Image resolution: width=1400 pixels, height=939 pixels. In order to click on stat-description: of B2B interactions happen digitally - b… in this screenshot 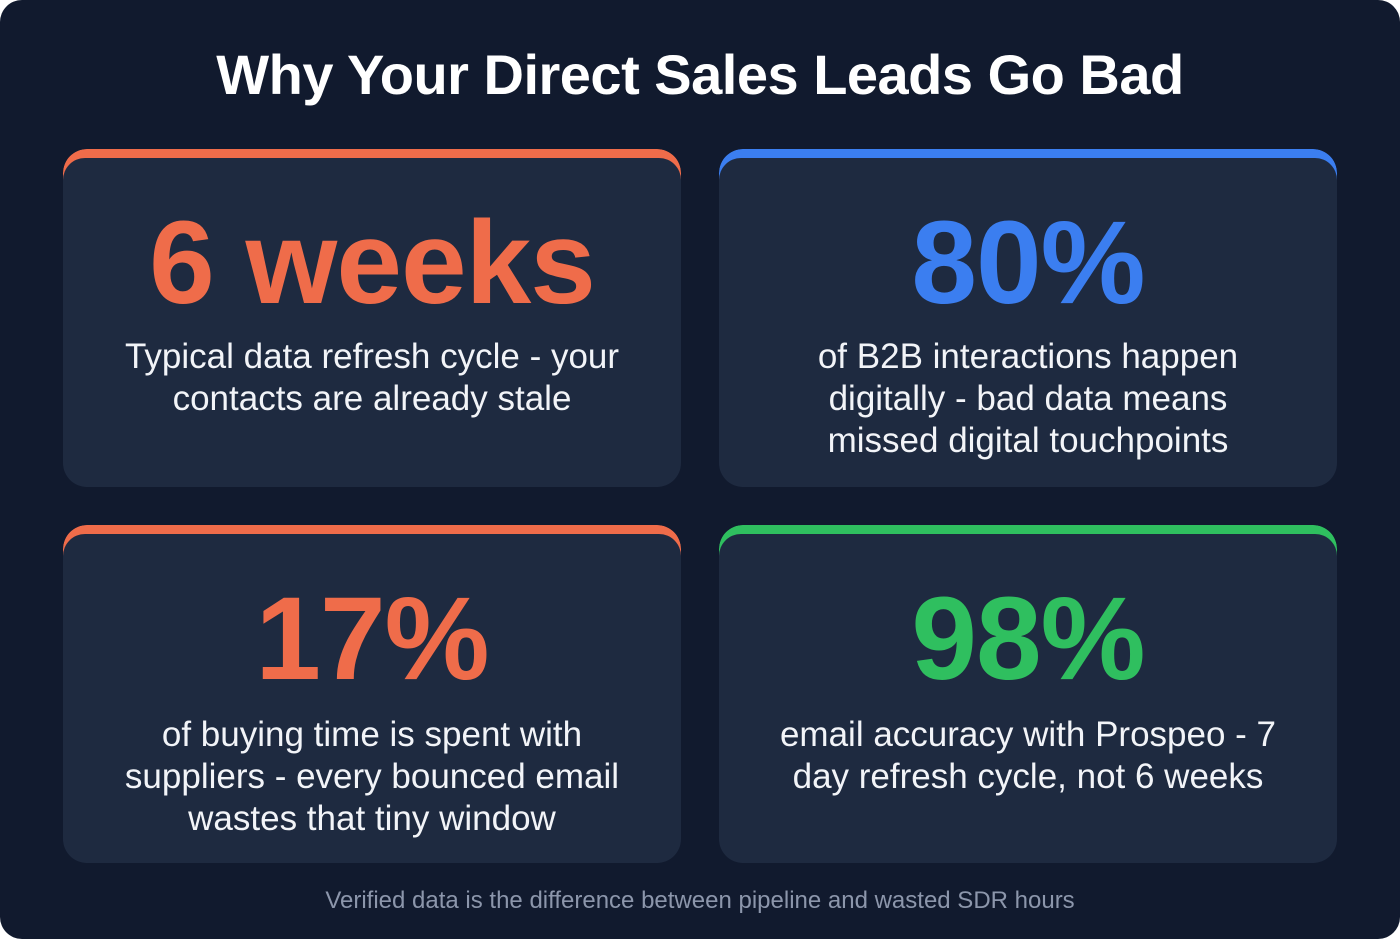, I will do `click(1028, 398)`.